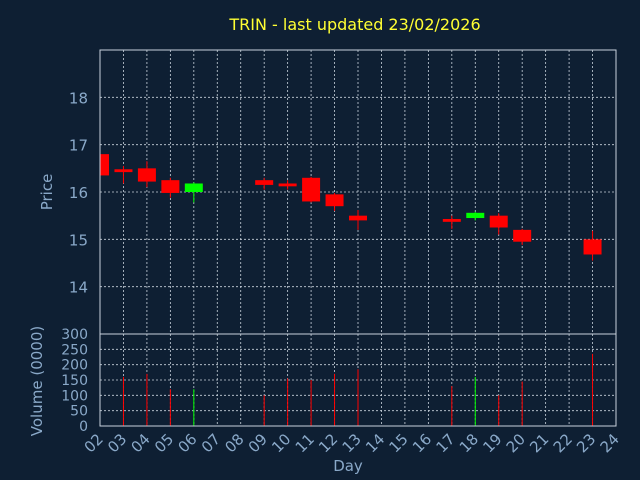  Describe the element at coordinates (305, 443) in the screenshot. I see `x-tick-label: 11` at that location.